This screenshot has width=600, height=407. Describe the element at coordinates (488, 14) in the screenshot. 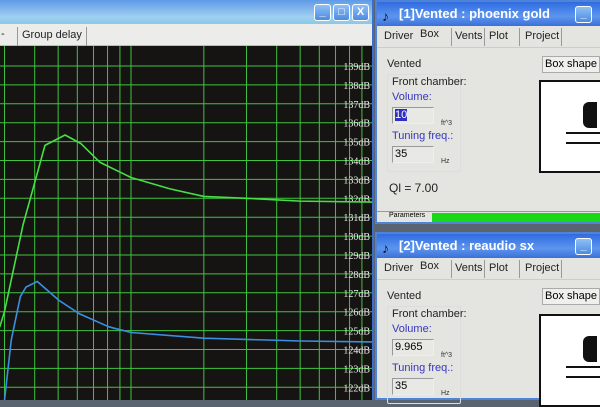

I see `panel-title-bar: ♪[1]Vented : phoenix gold _` at that location.